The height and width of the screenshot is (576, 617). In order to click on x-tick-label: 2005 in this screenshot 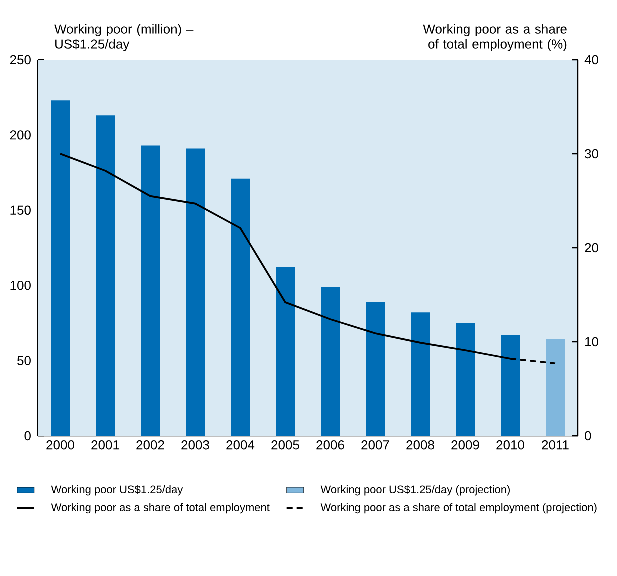, I will do `click(286, 445)`.